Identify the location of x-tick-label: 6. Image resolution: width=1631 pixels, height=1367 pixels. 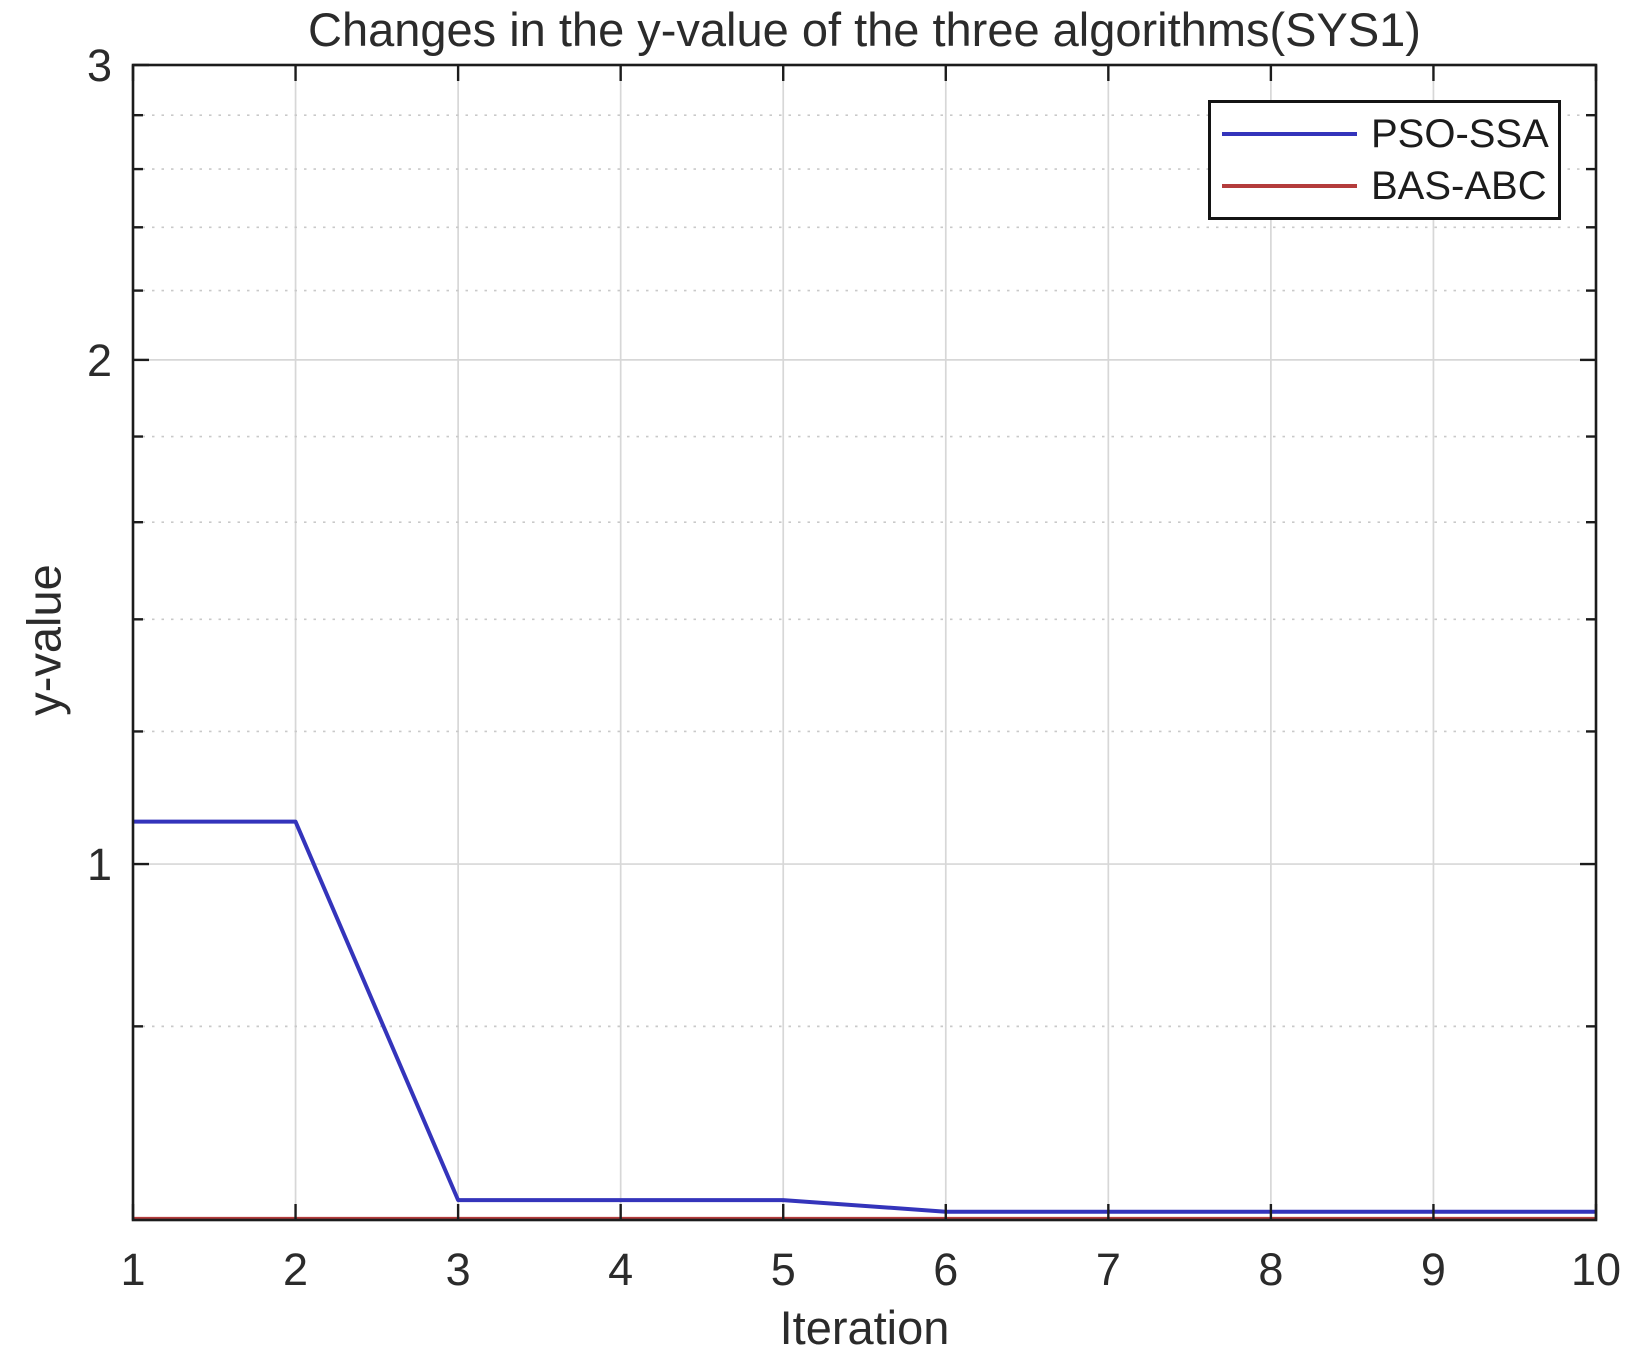
(945, 1269).